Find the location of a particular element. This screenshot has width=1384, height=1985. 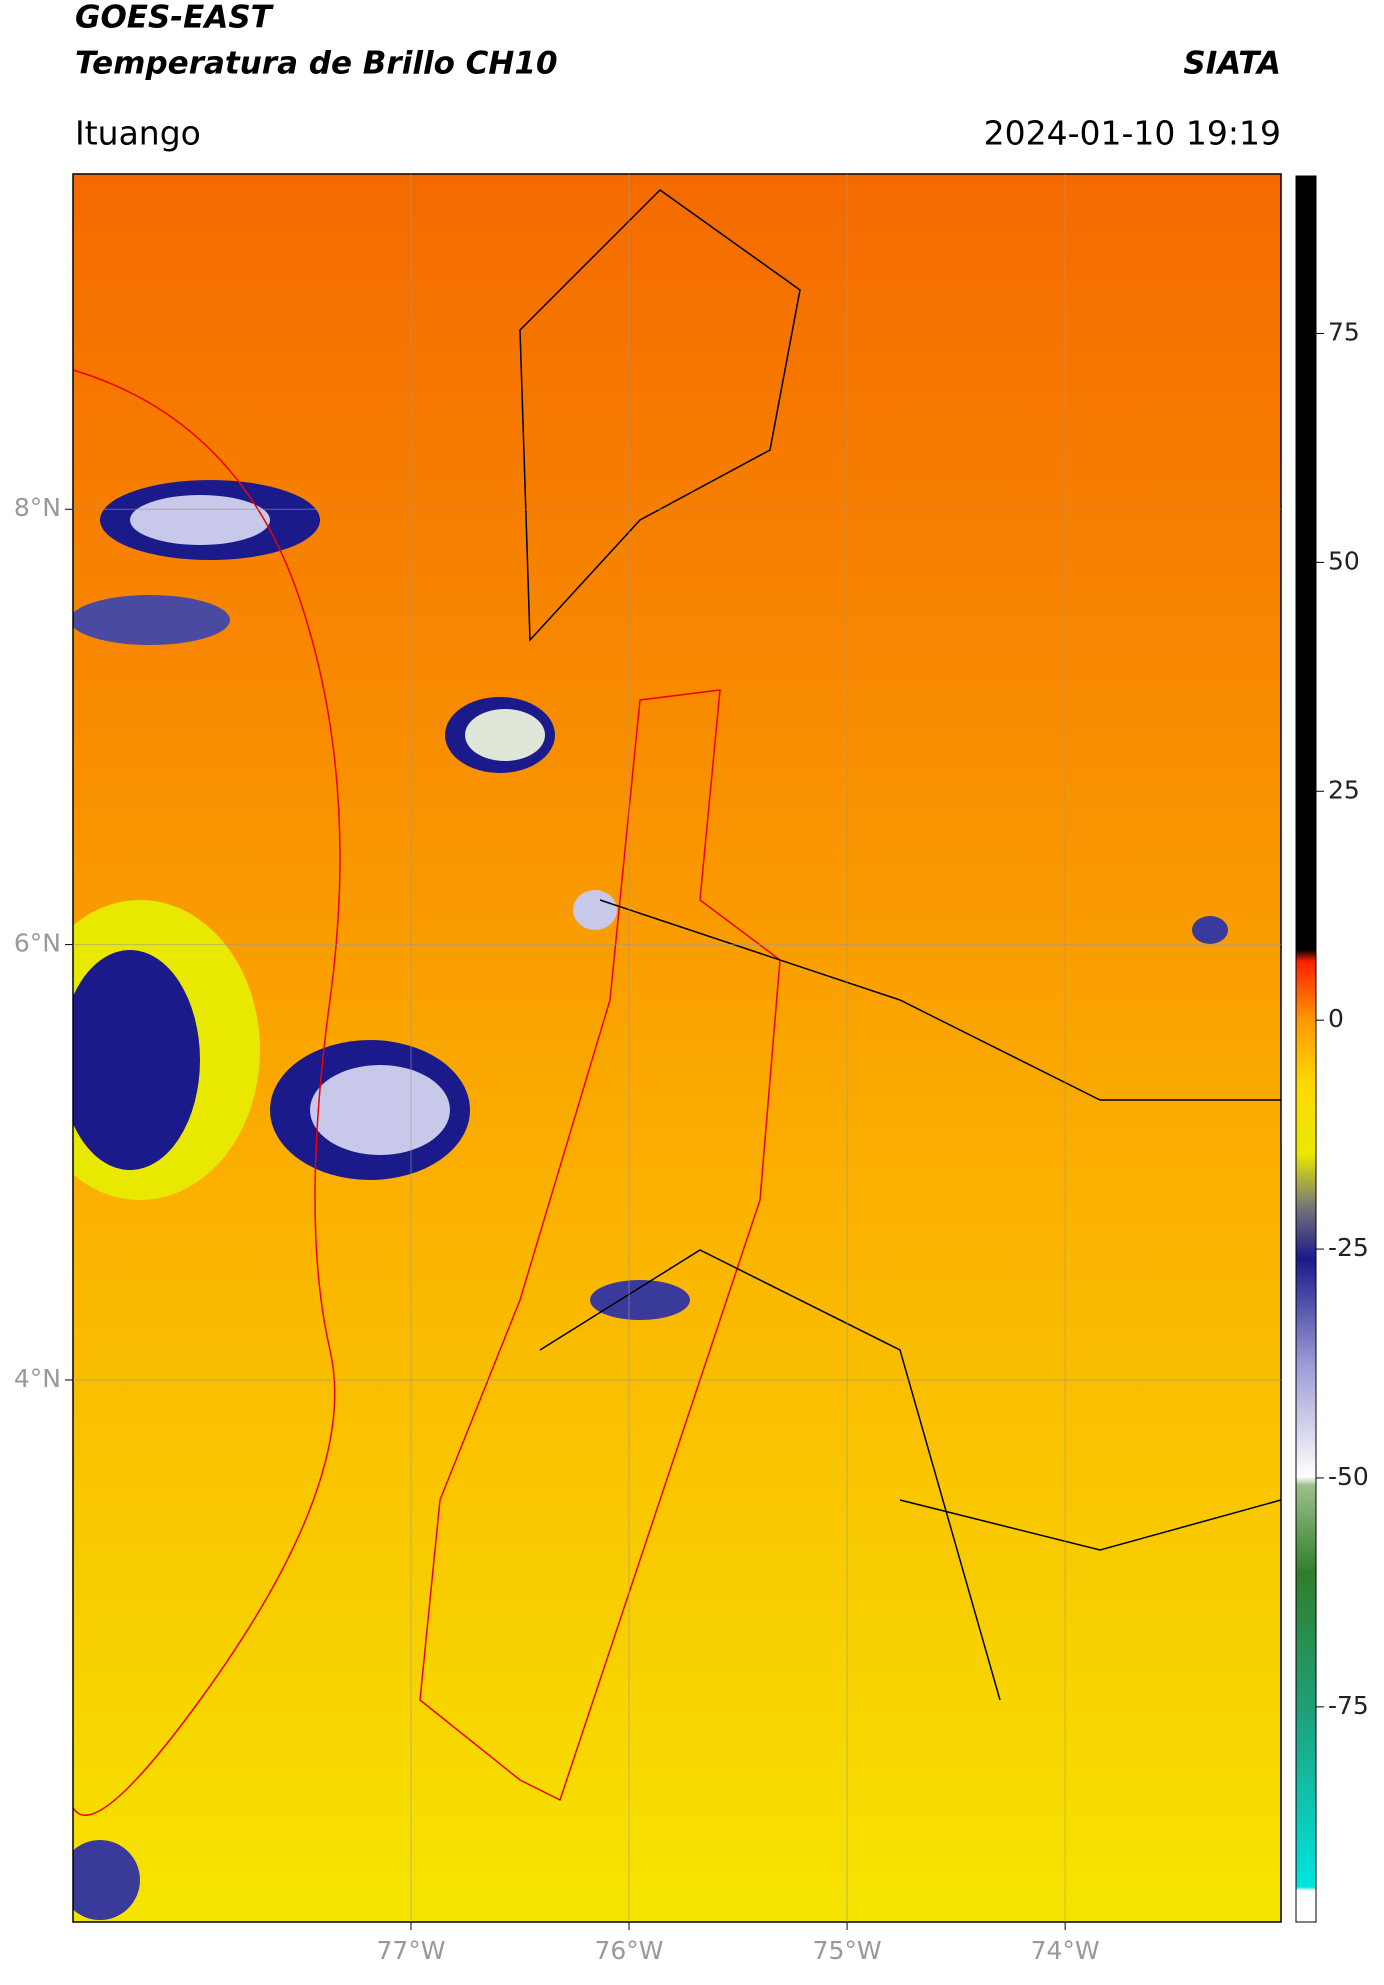

lat-label: 8°N is located at coordinates (37, 507).